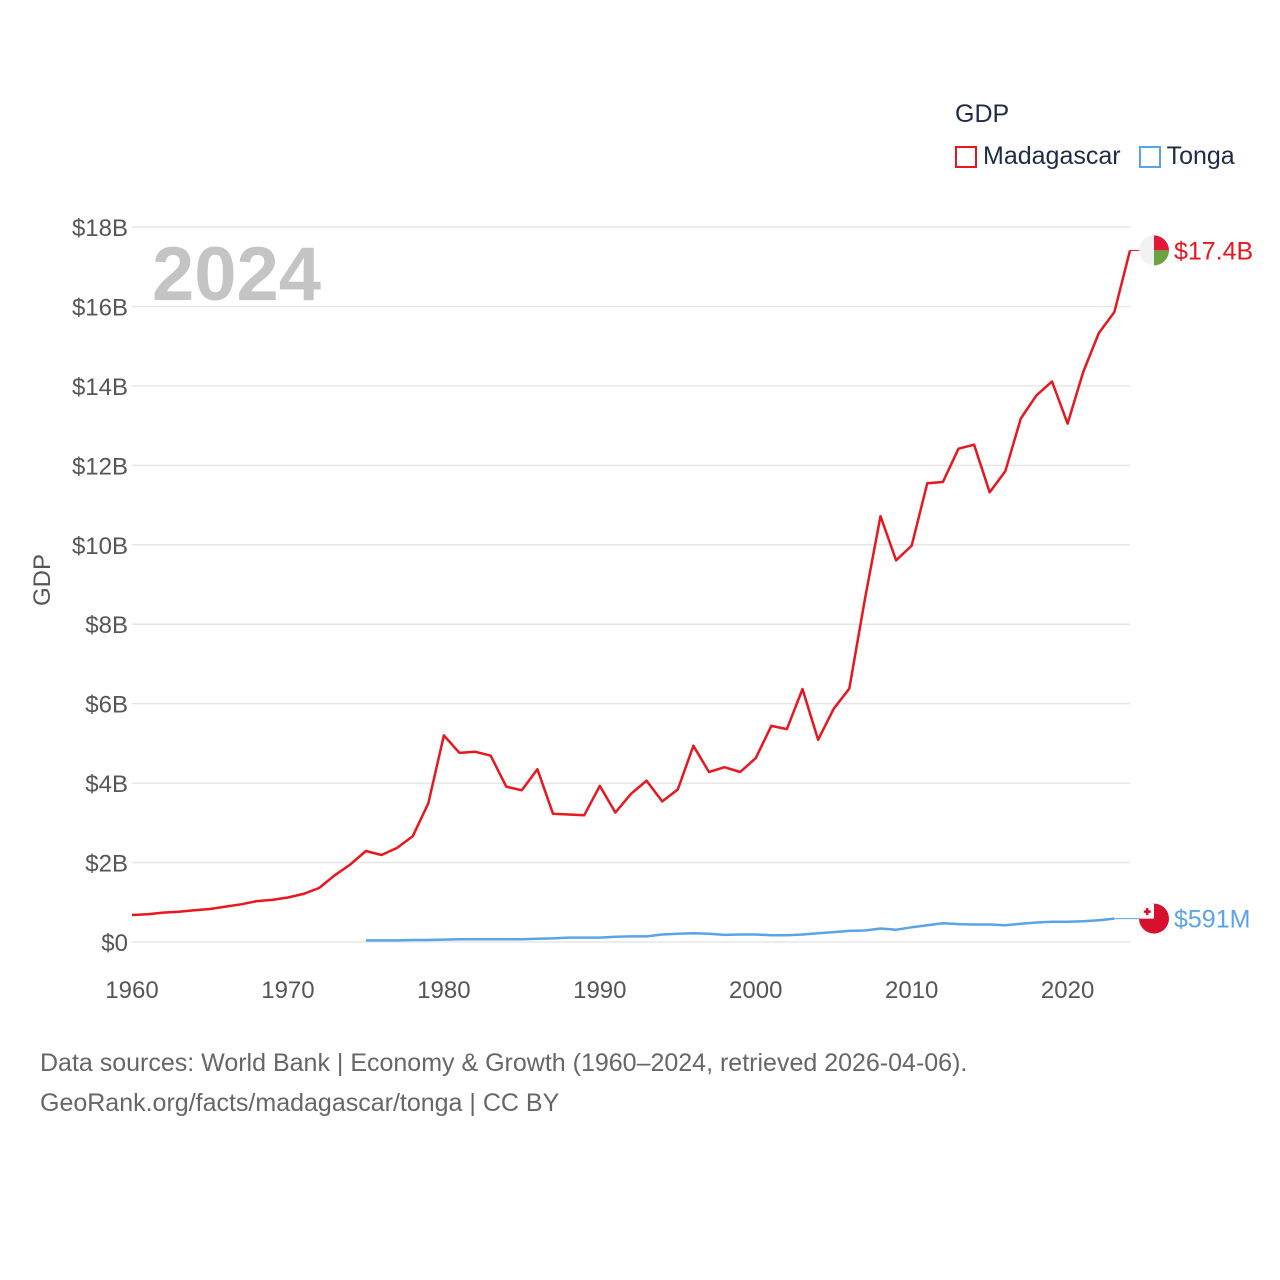 The width and height of the screenshot is (1280, 1280). I want to click on y-tick-label: $6B, so click(106, 705).